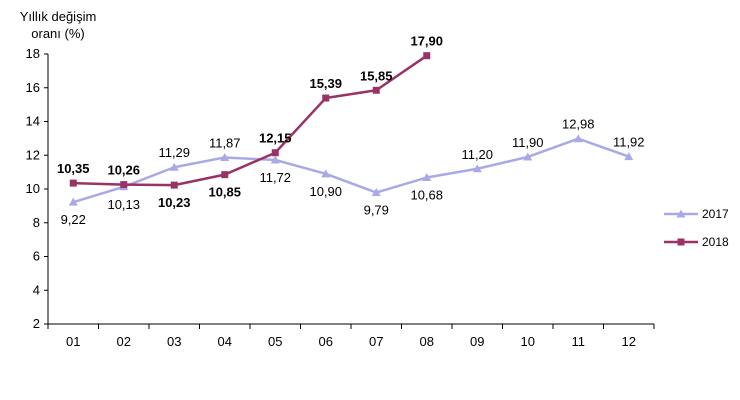 The width and height of the screenshot is (740, 400). Describe the element at coordinates (528, 142) in the screenshot. I see `data-label-2017: 11,90` at that location.